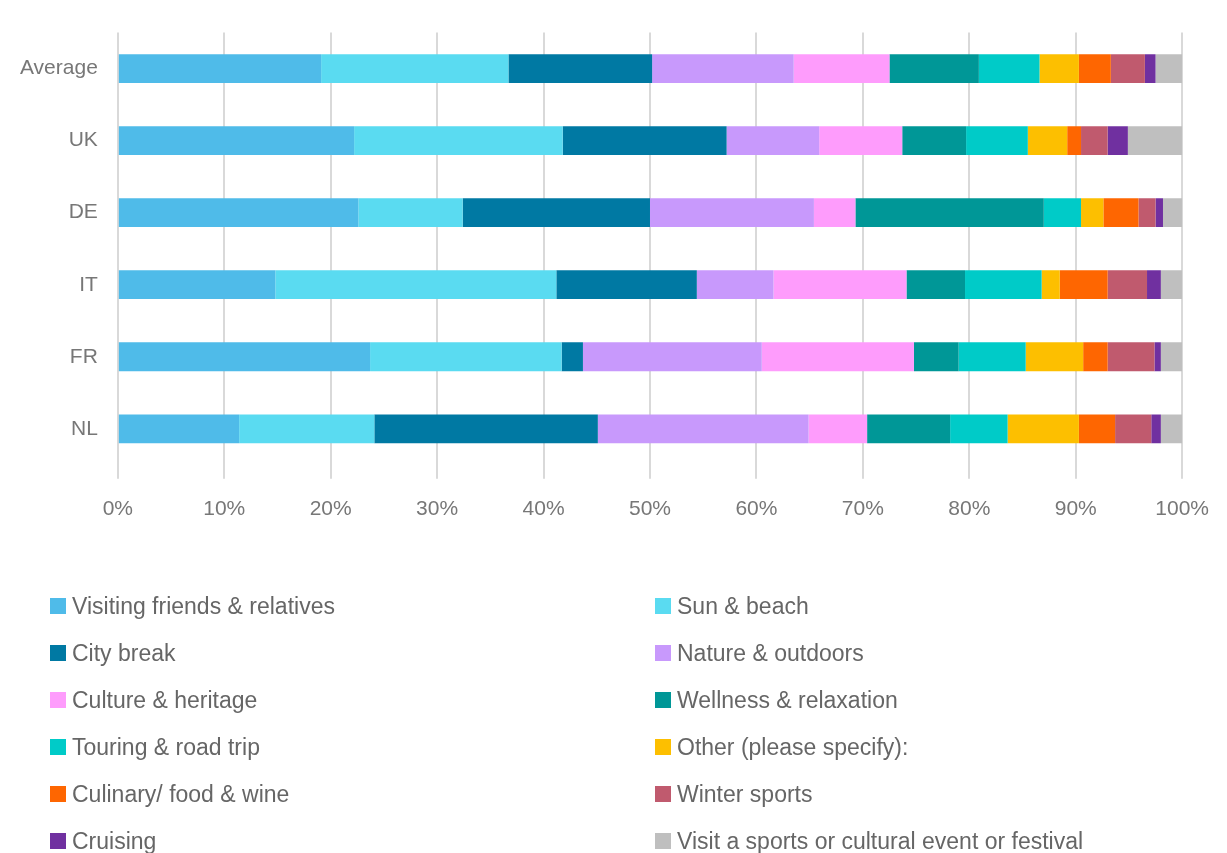 The width and height of the screenshot is (1227, 853). What do you see at coordinates (166, 747) in the screenshot?
I see `legend-label: Touring & road trip` at bounding box center [166, 747].